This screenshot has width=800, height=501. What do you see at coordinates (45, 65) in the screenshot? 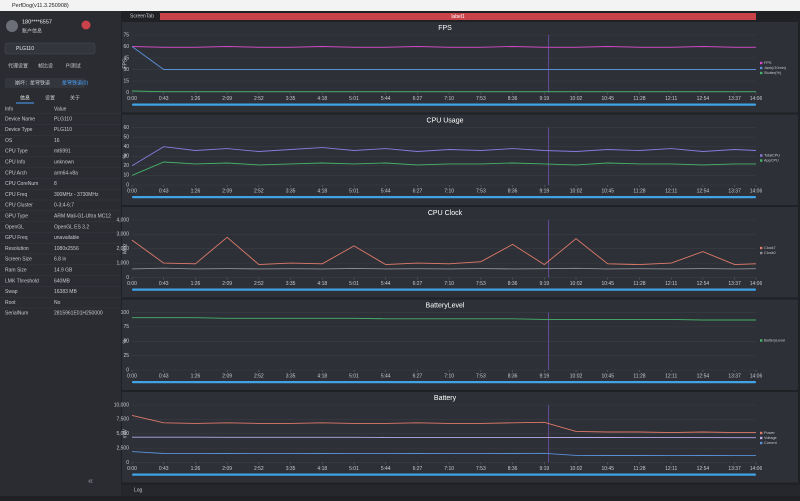
I see `tool-tab: 帧比设` at bounding box center [45, 65].